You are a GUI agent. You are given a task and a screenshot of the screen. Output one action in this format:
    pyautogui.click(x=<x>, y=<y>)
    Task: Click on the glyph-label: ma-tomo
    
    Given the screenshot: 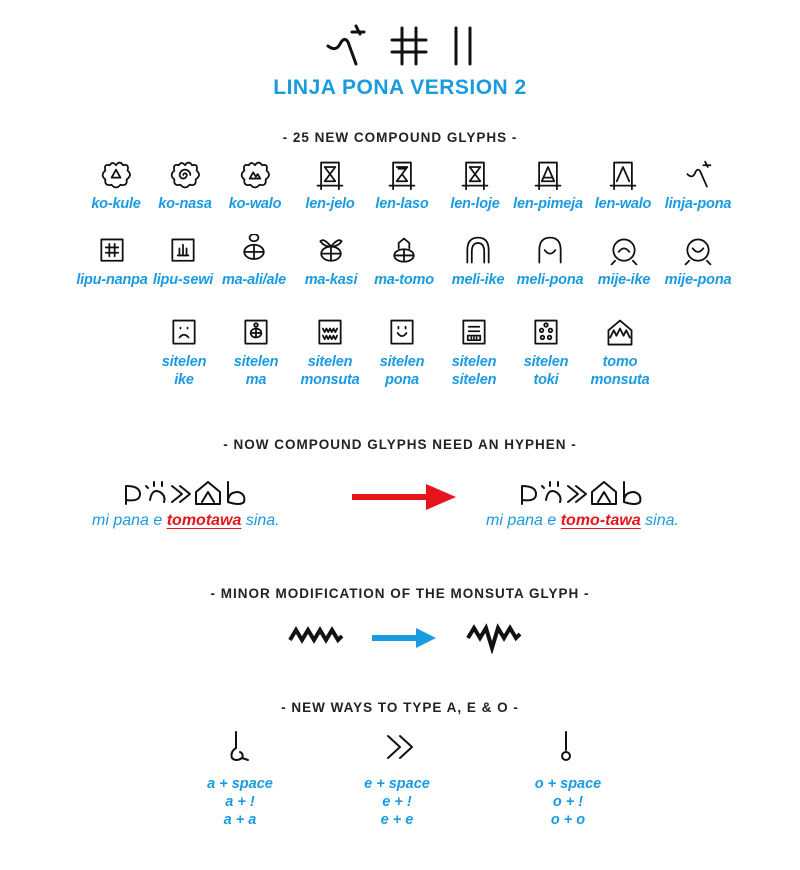 What is the action you would take?
    pyautogui.click(x=404, y=280)
    